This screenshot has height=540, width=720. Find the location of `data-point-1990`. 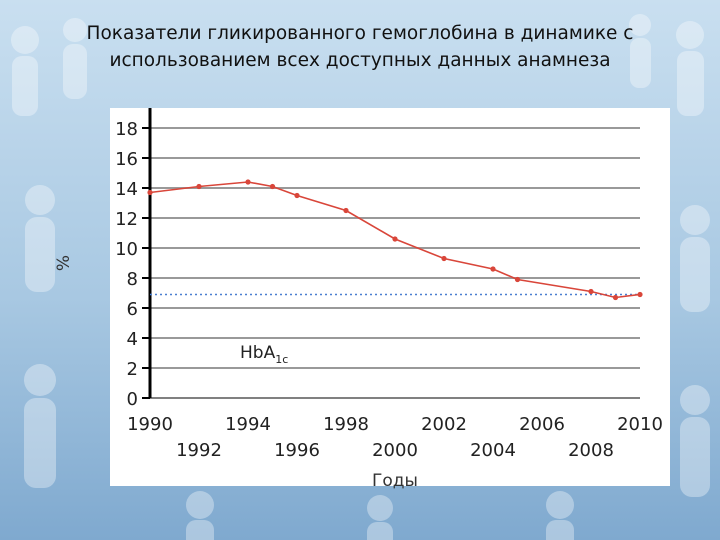

data-point-1990 is located at coordinates (150, 192).